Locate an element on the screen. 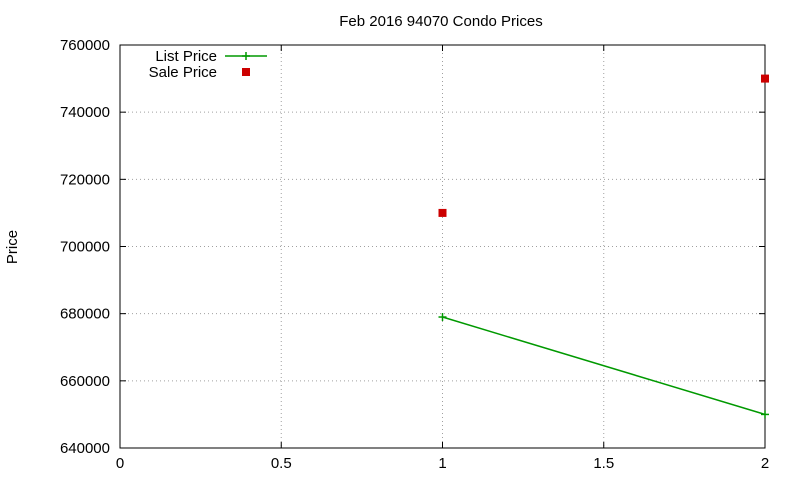  x-tick-label: 0.5 is located at coordinates (281, 463).